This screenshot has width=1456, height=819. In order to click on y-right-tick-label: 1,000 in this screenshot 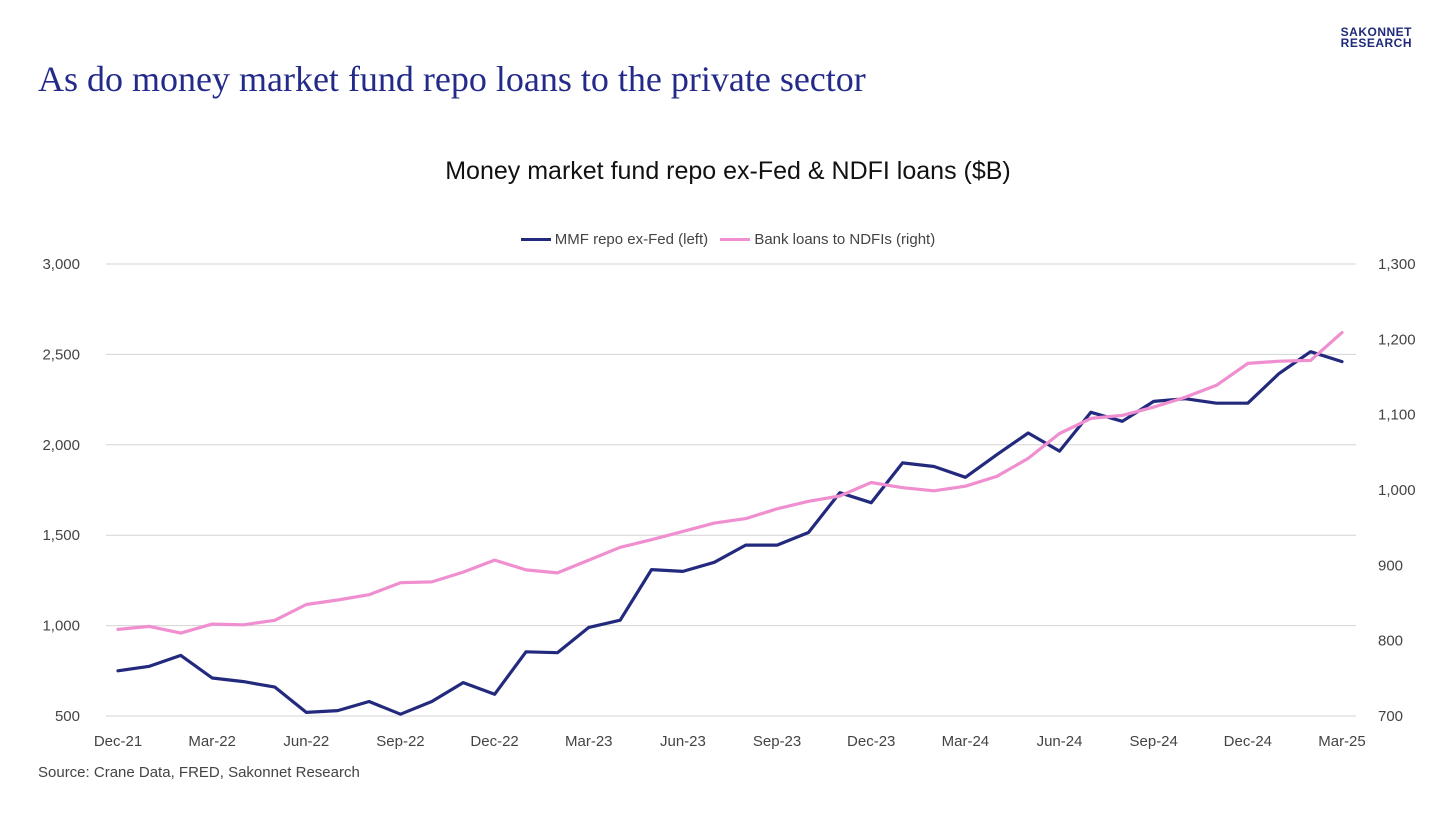, I will do `click(1397, 490)`.